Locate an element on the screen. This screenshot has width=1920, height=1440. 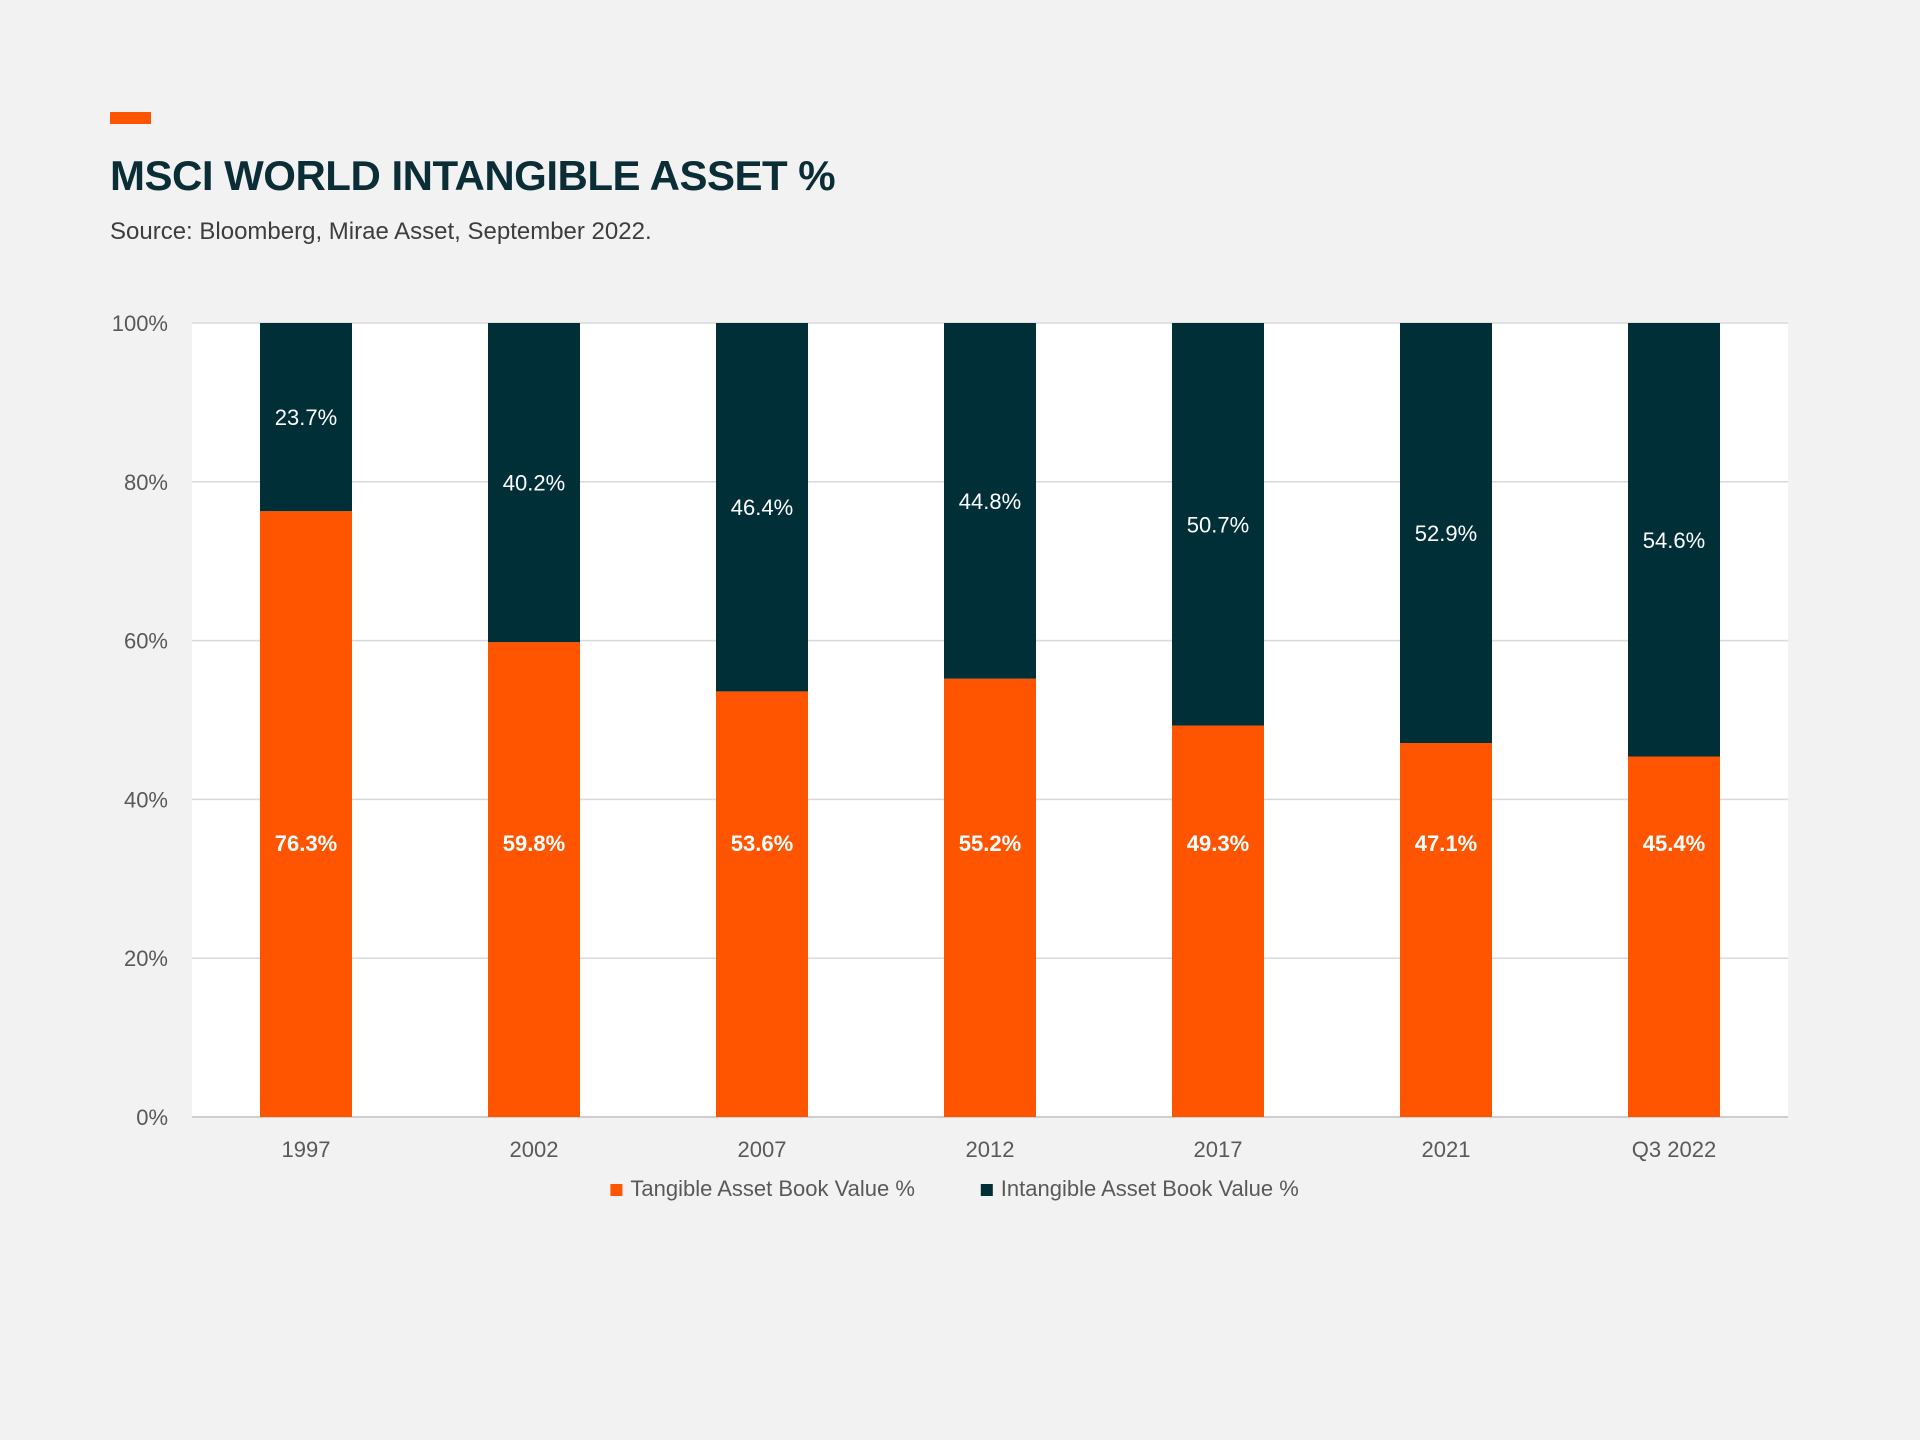
page-title: MSCI WORLD INTANGIBLE ASSET % is located at coordinates (473, 175).